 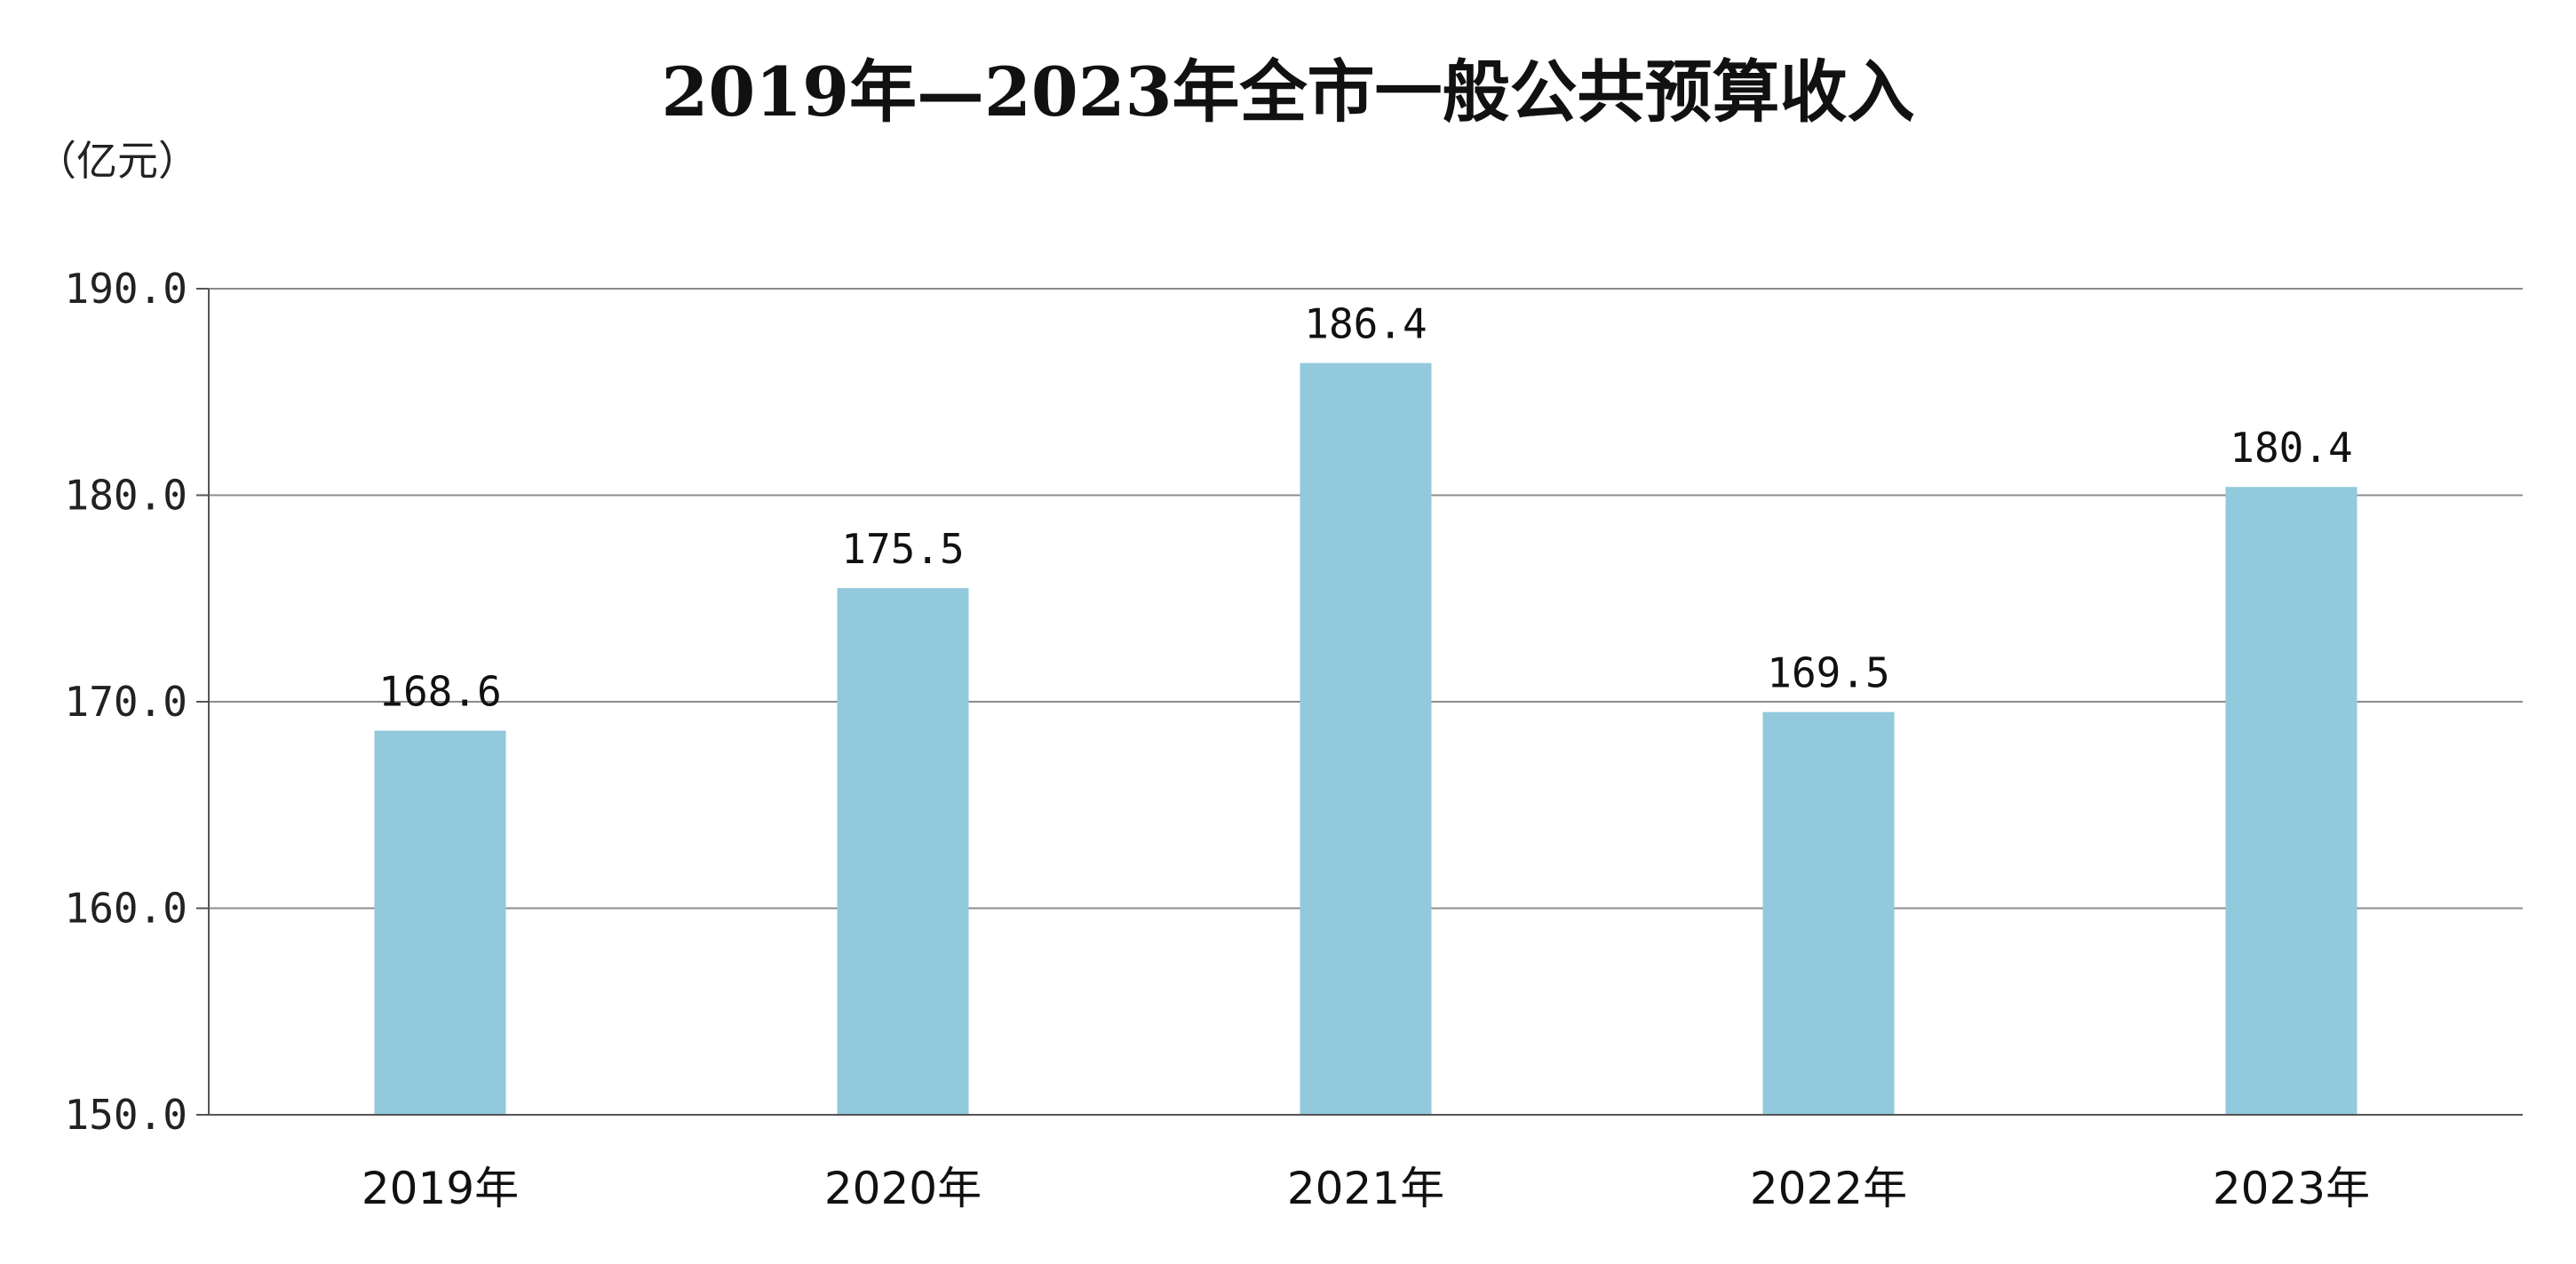 I want to click on chart-title: 2019年—2023年全市一般公共预算收入, so click(x=1287, y=91).